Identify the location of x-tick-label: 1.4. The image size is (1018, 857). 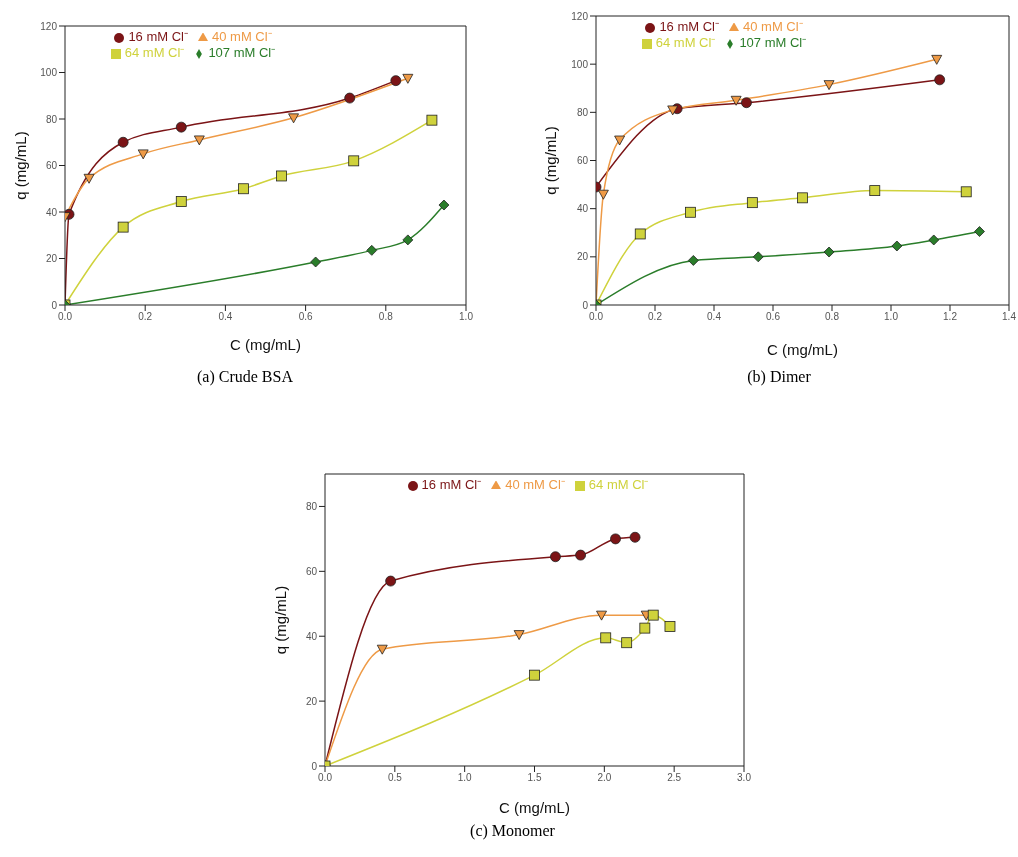
(1009, 317).